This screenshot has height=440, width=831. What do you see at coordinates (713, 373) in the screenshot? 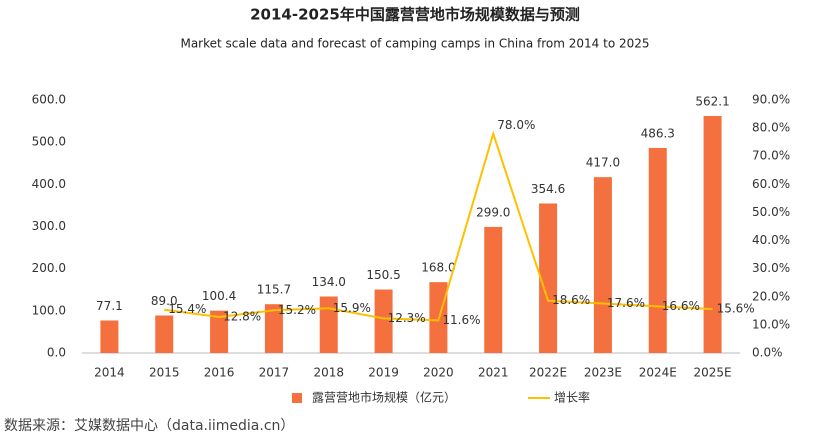
I see `x-tick-label: 2025E` at bounding box center [713, 373].